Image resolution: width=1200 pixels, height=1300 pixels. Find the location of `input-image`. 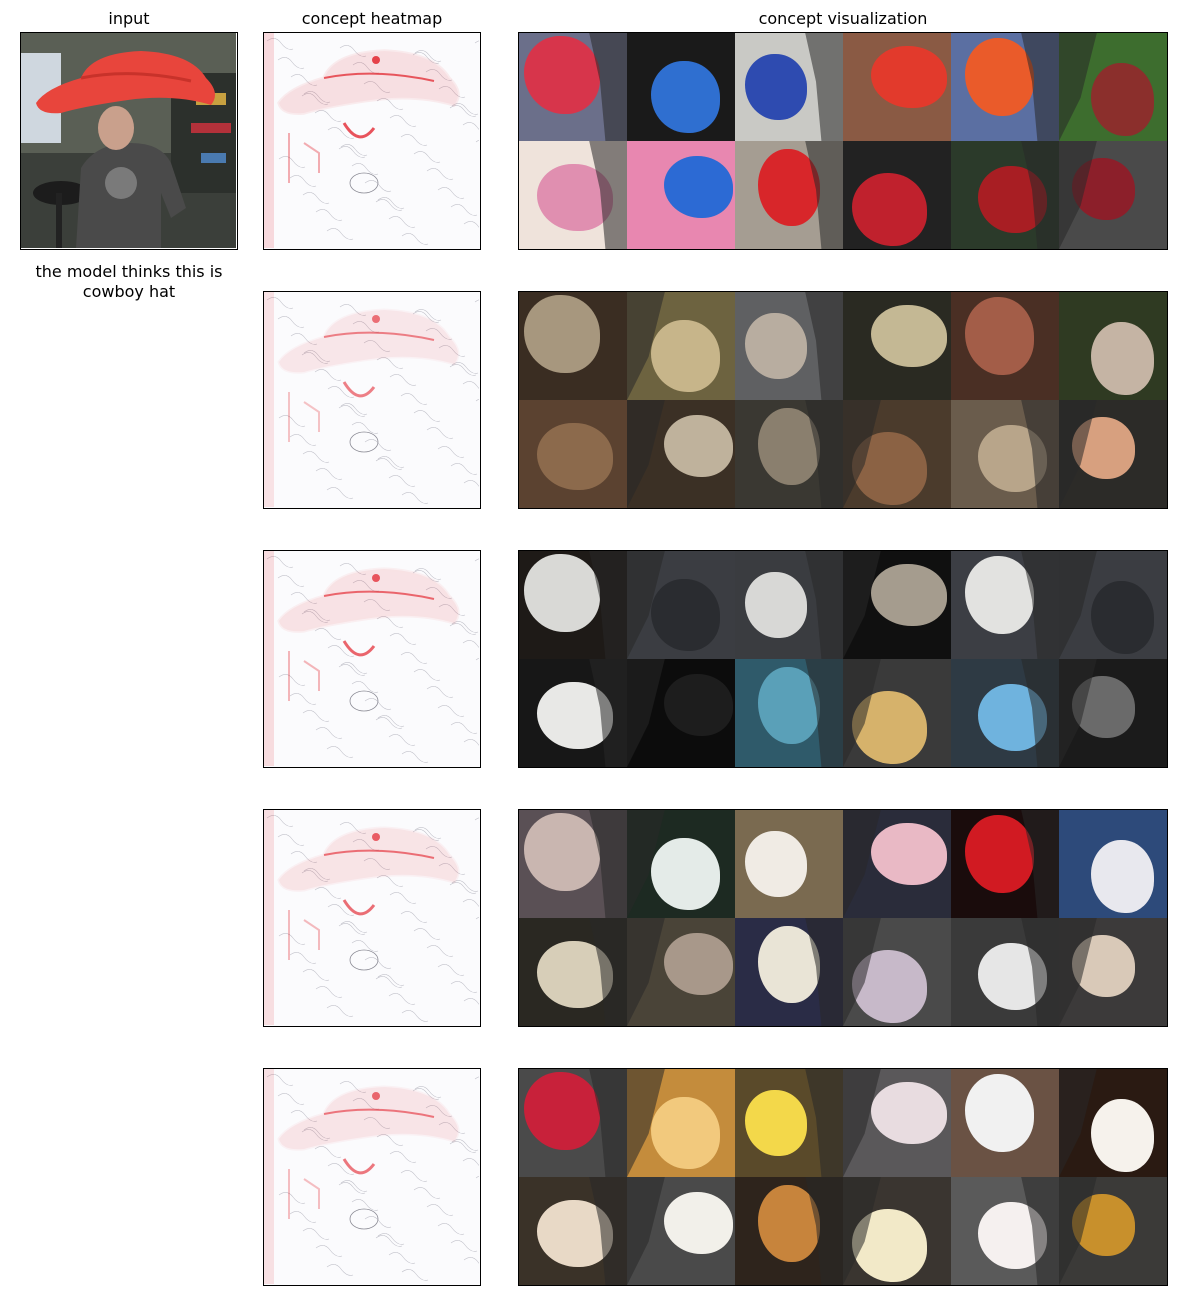

input-image is located at coordinates (129, 141).